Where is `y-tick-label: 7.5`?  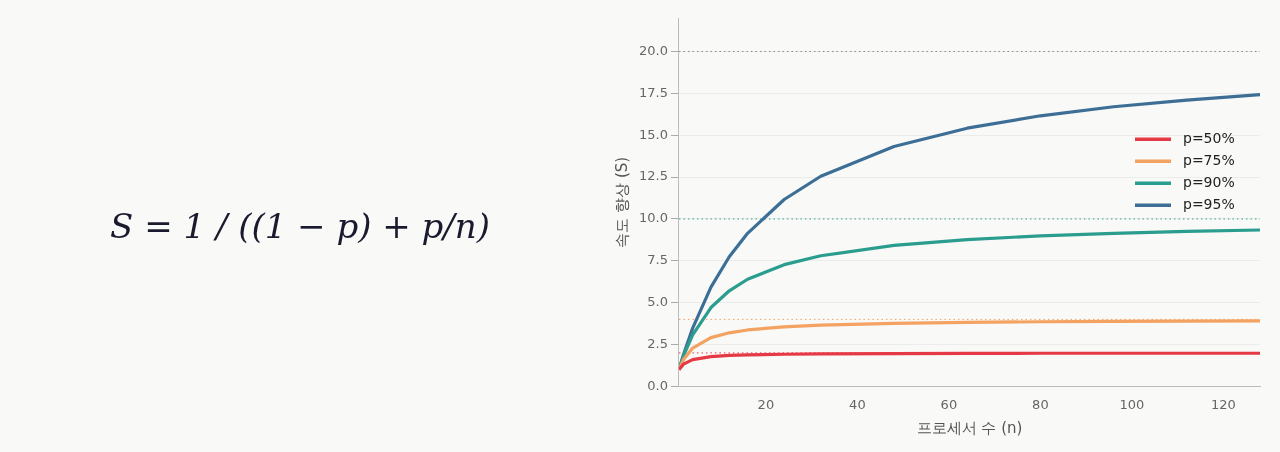 y-tick-label: 7.5 is located at coordinates (657, 260).